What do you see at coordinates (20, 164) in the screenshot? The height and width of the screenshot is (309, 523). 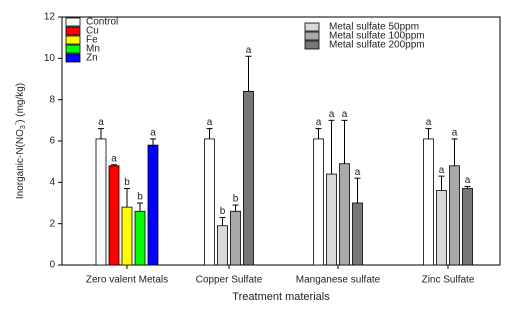 I see `y-label-part: Inorganic-N(NO` at bounding box center [20, 164].